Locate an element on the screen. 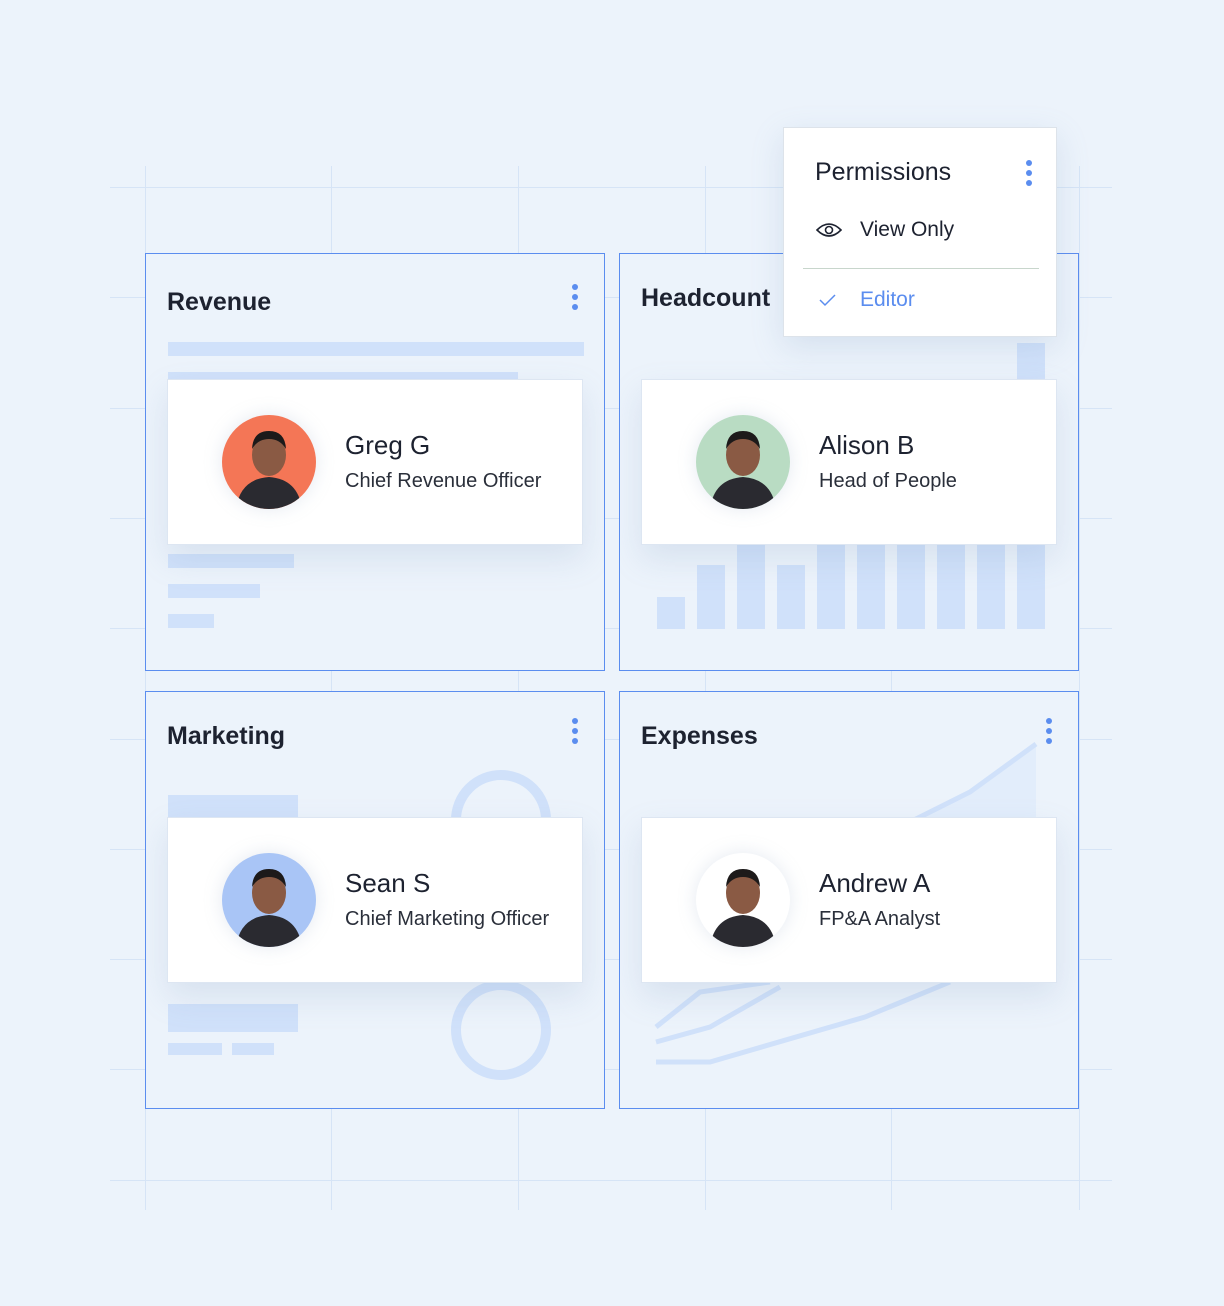 The width and height of the screenshot is (1224, 1306). person-card: Alison B Head of People is located at coordinates (849, 462).